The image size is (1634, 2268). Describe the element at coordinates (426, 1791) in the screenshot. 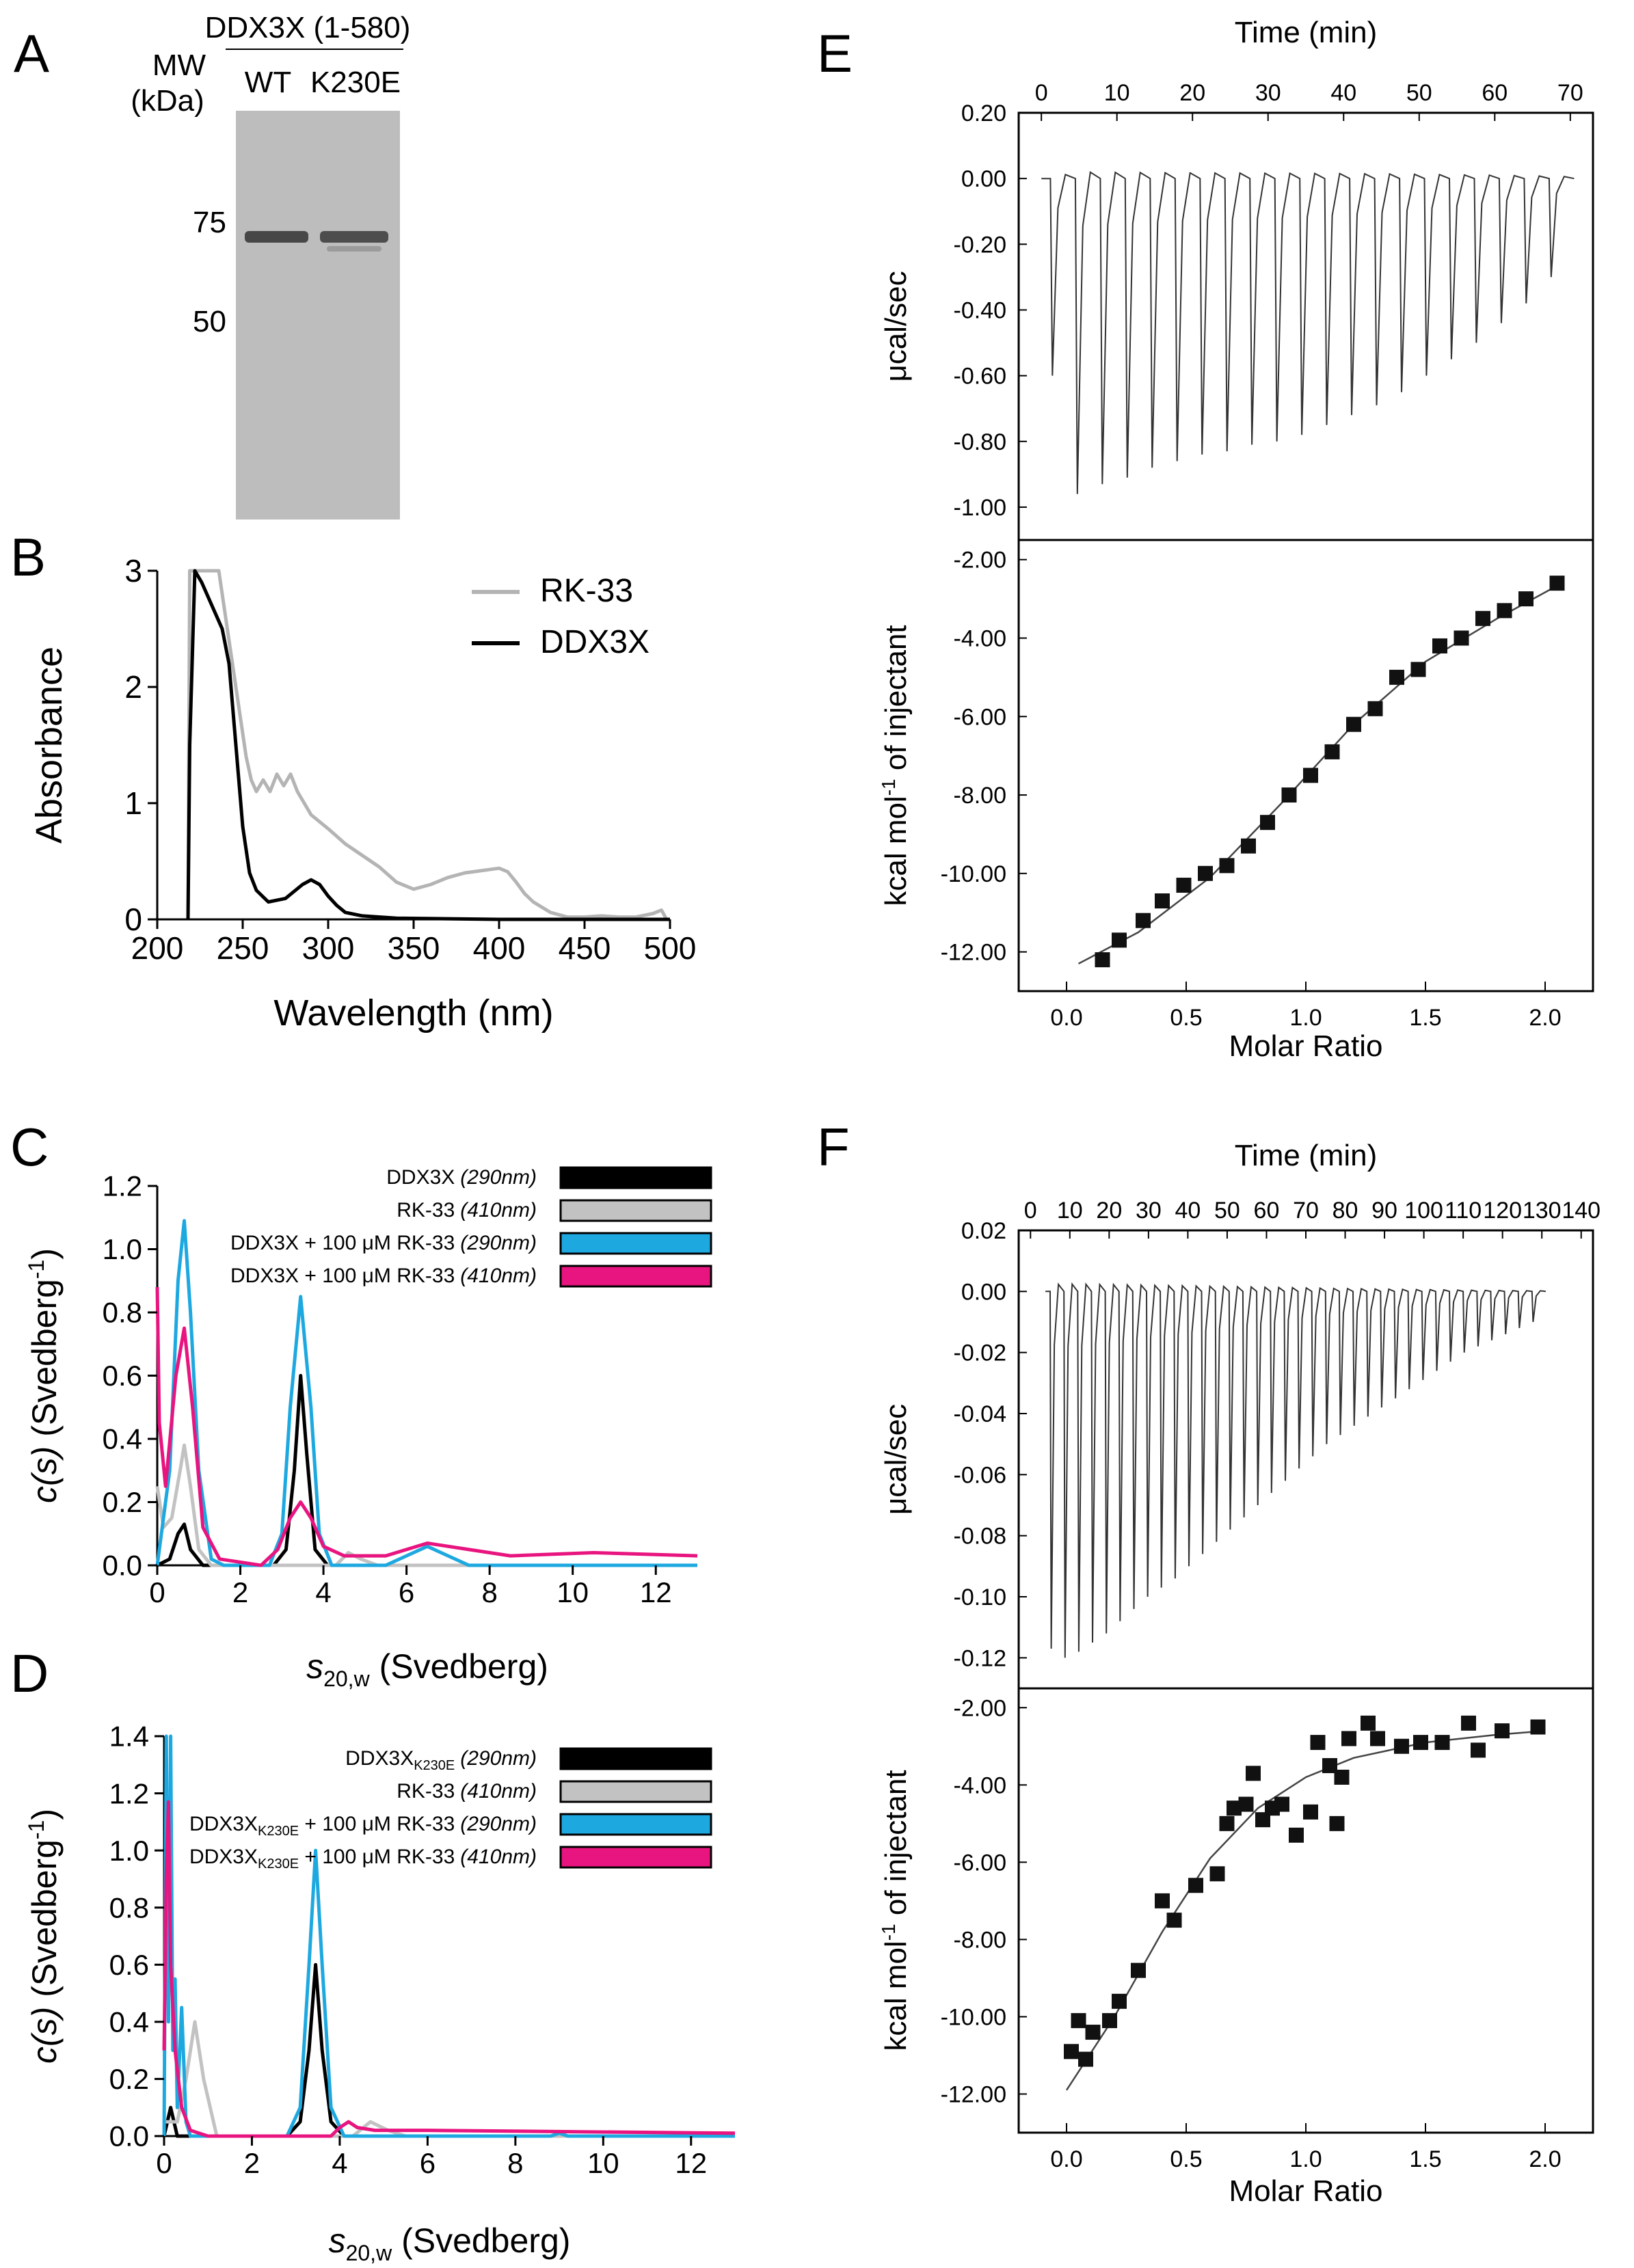

I see `legend-name: RK-33` at that location.